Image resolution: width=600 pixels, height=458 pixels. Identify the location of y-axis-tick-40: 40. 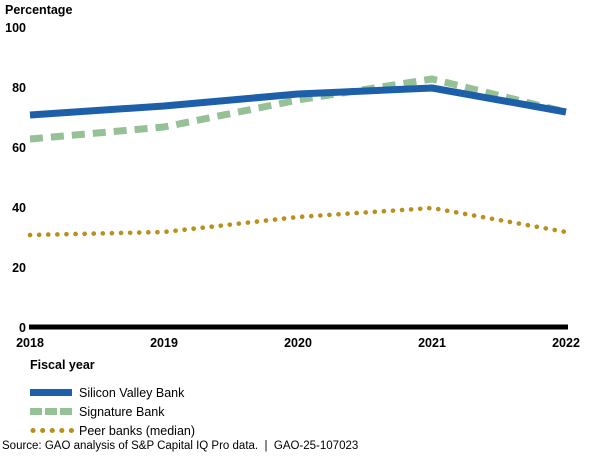
(19, 208).